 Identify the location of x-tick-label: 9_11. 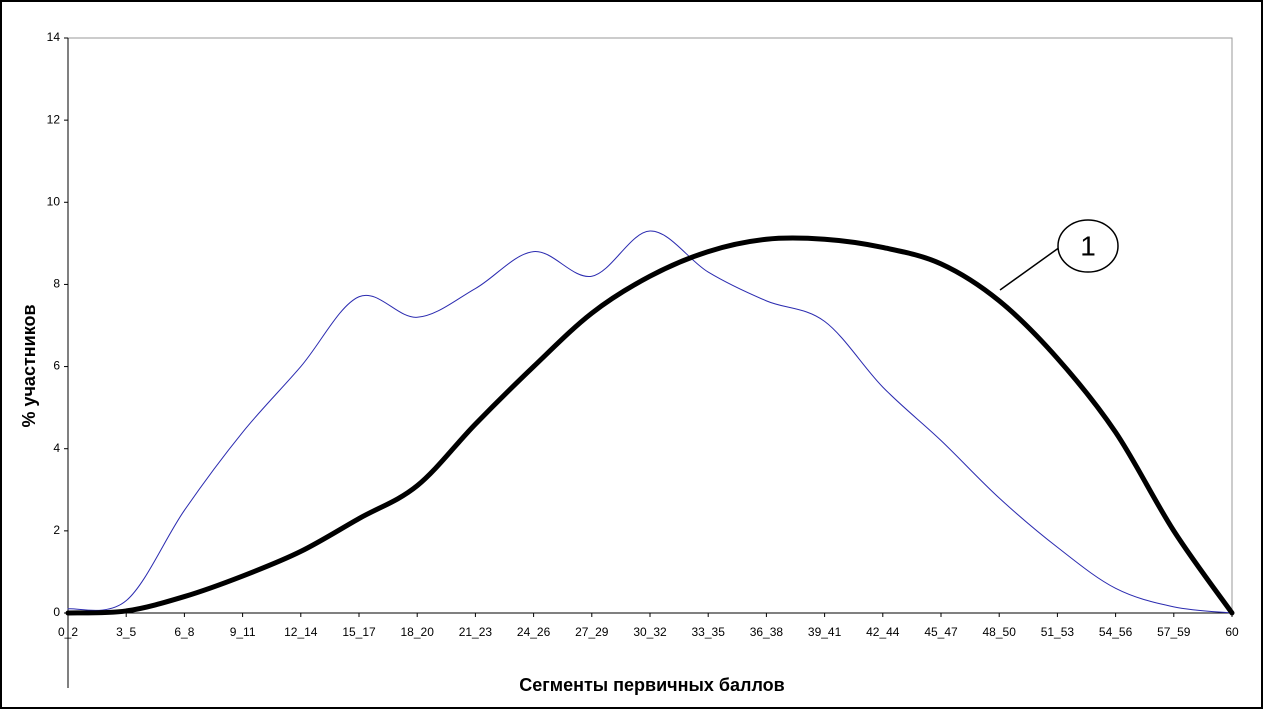
(243, 632).